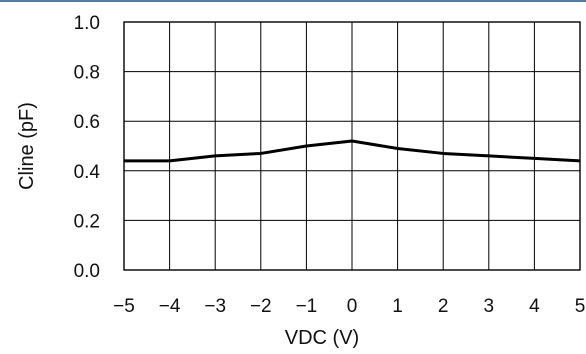 The width and height of the screenshot is (586, 354). Describe the element at coordinates (215, 306) in the screenshot. I see `x-tick-label: −3` at that location.